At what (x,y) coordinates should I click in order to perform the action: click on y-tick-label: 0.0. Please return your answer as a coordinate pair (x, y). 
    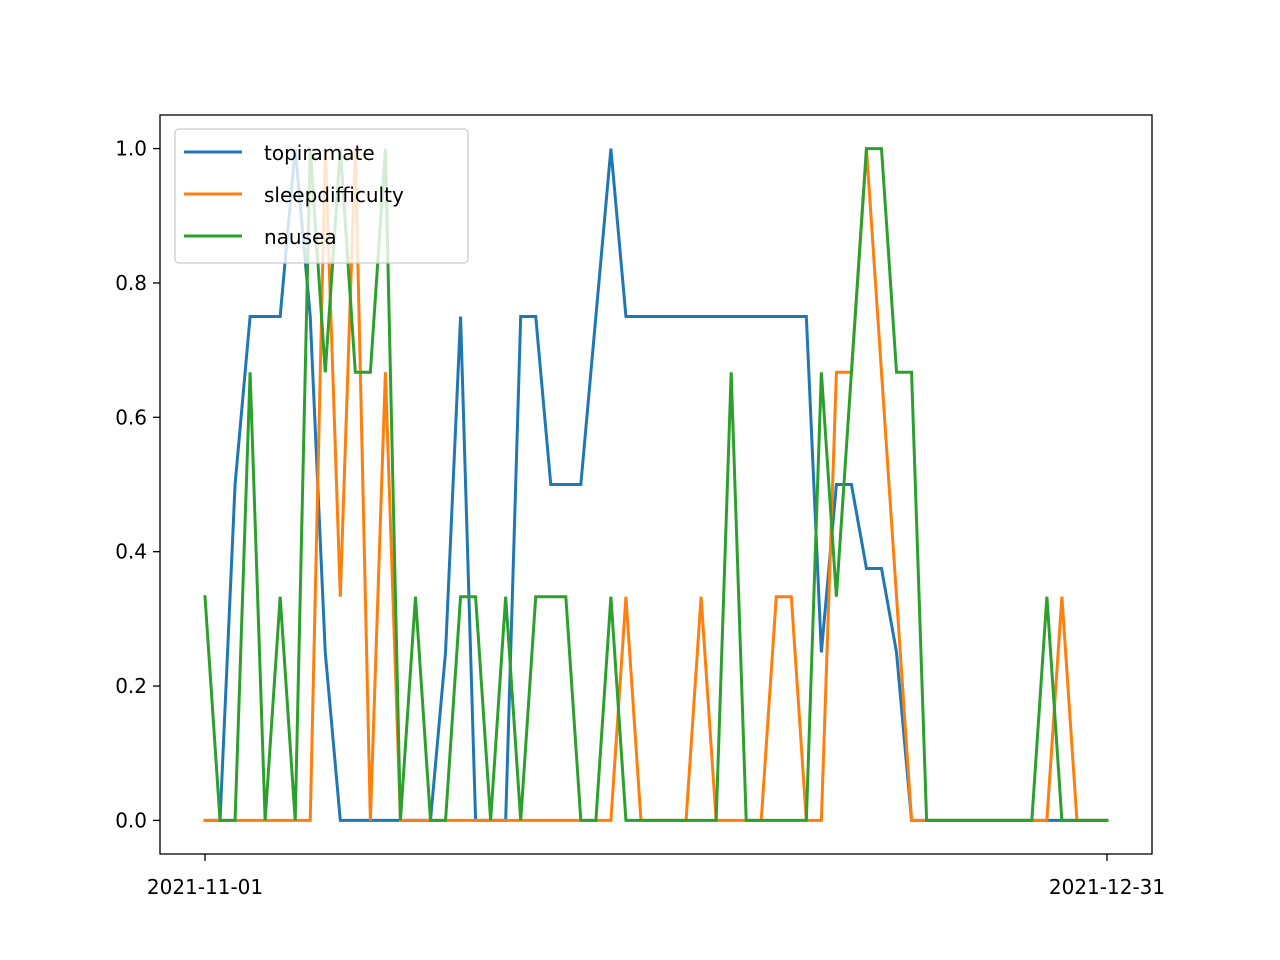
    Looking at the image, I should click on (131, 820).